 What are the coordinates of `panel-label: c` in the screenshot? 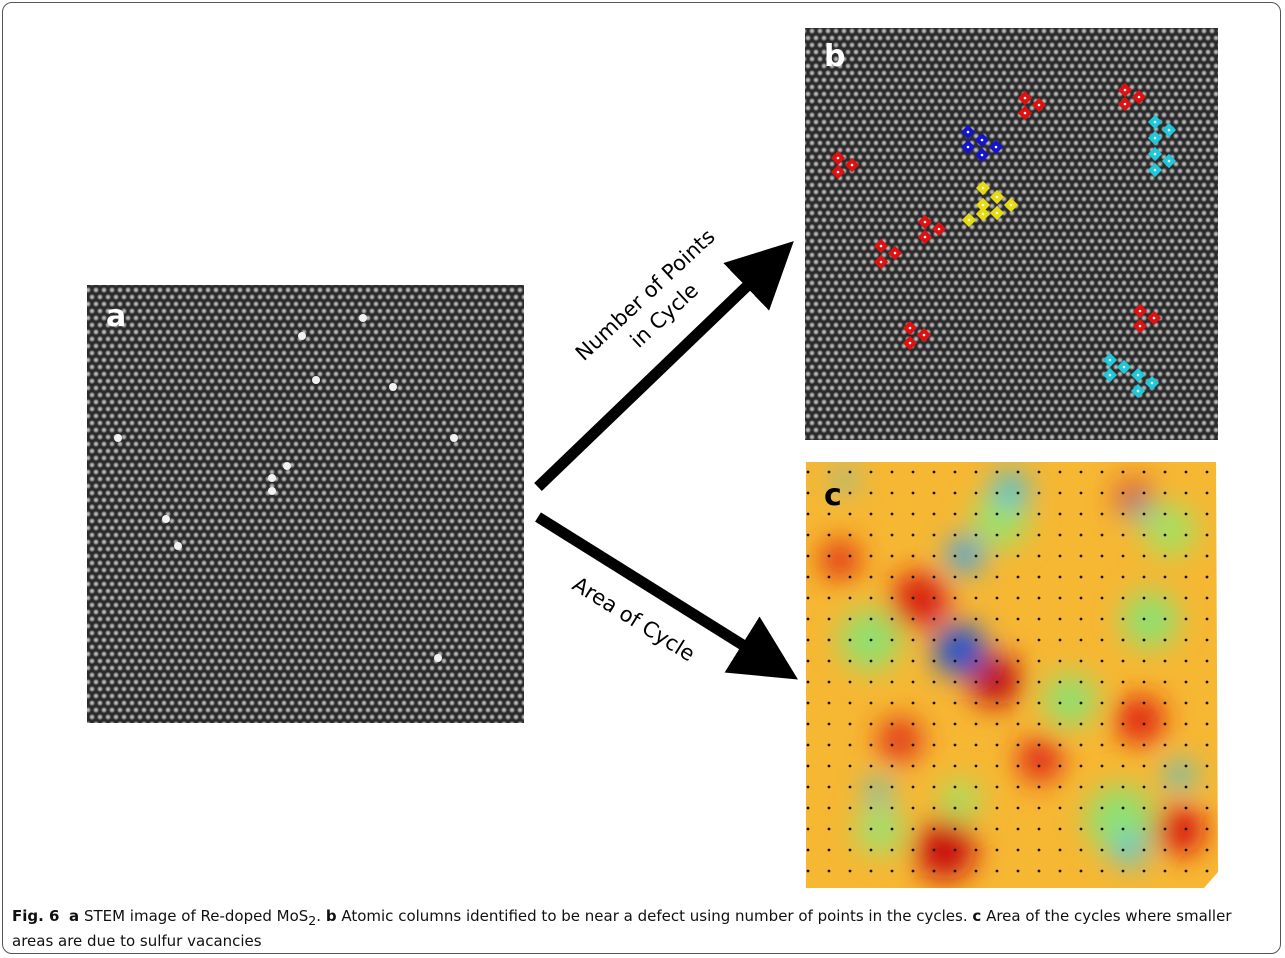 It's located at (833, 495).